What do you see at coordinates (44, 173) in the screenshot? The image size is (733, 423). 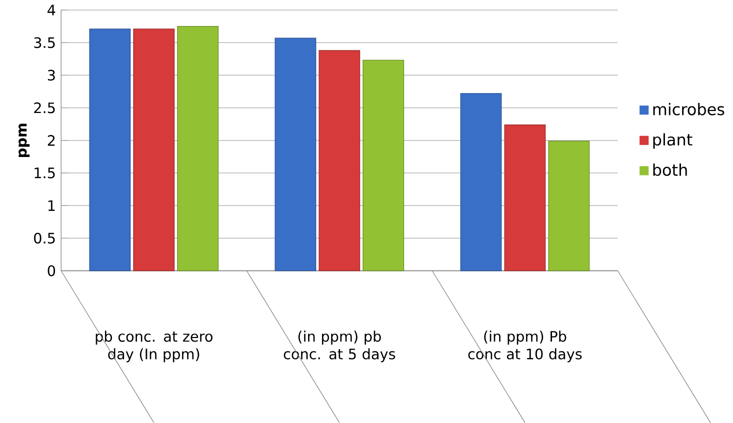 I see `y-tick-label: 1.5` at bounding box center [44, 173].